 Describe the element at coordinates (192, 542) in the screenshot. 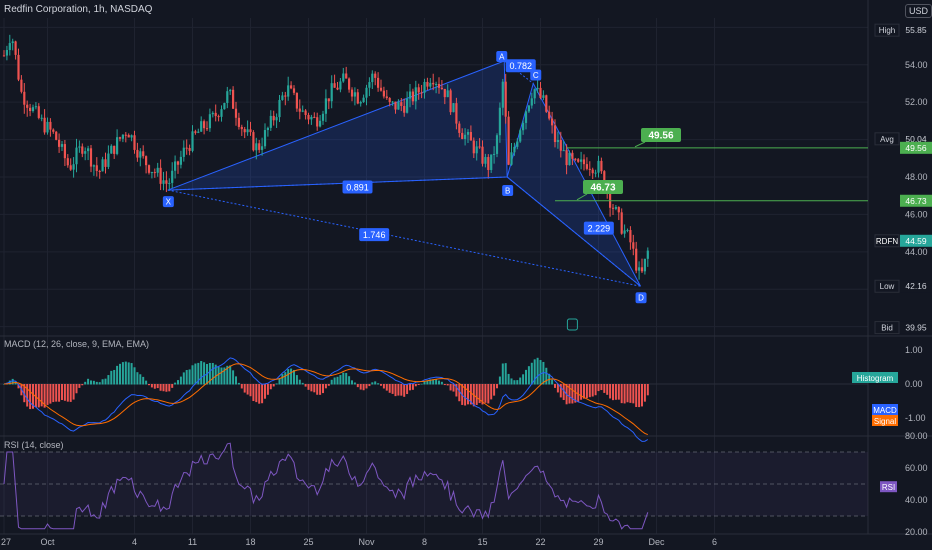

I see `time-tick: 11` at that location.